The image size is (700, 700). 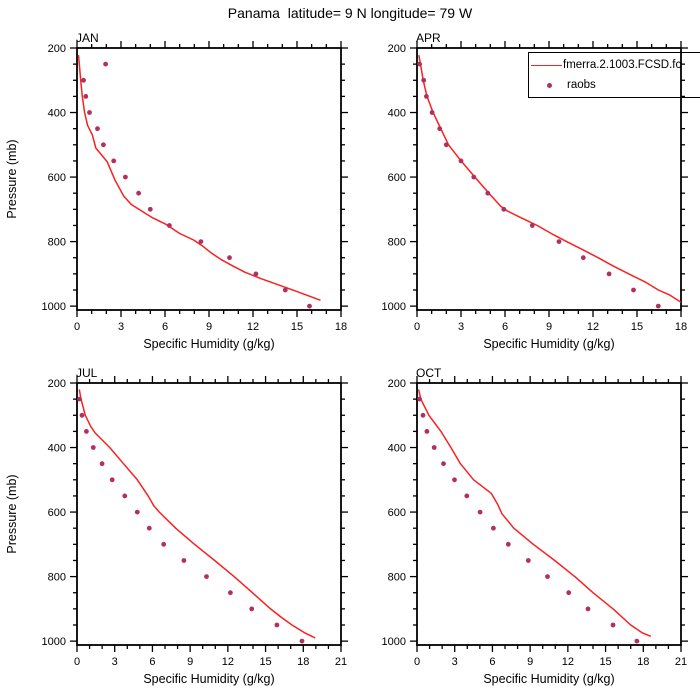 I want to click on x-axis-label-jan: Specific Humidity (g/kg), so click(x=209, y=344).